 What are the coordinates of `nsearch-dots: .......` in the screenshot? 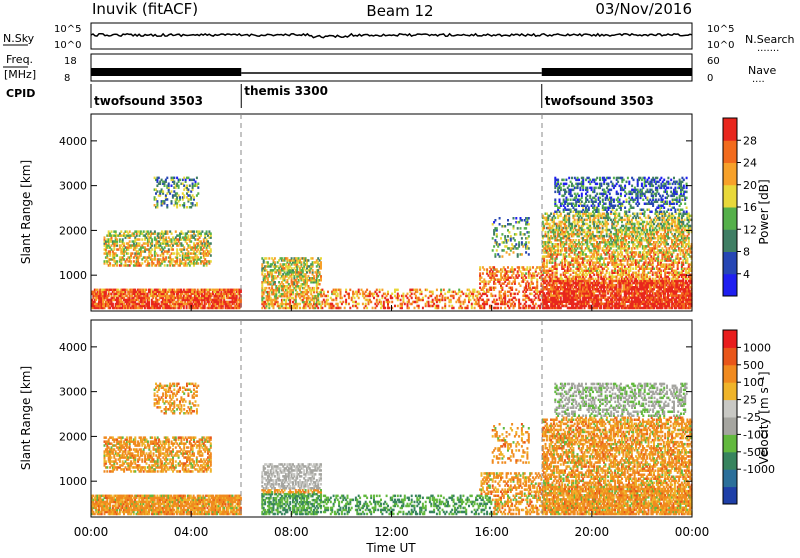 It's located at (768, 48).